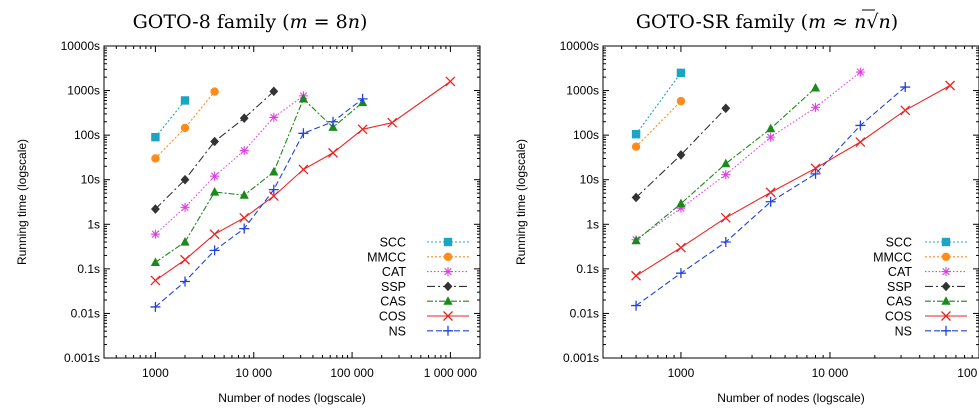  What do you see at coordinates (840, 22) in the screenshot?
I see `chart-title-part: ≈` at bounding box center [840, 22].